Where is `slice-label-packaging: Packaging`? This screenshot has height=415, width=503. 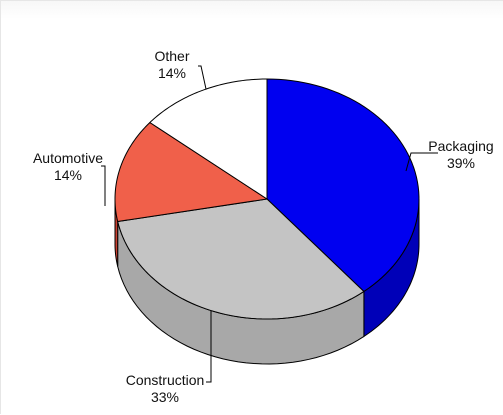 slice-label-packaging: Packaging is located at coordinates (460, 146).